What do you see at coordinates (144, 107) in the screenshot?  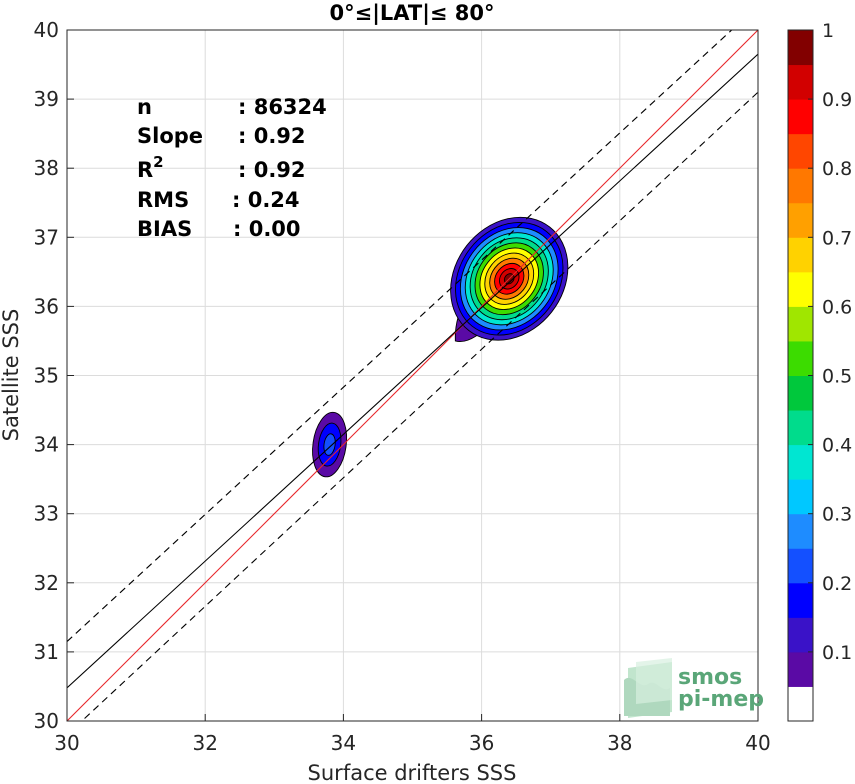 I see `stat-label: n` at bounding box center [144, 107].